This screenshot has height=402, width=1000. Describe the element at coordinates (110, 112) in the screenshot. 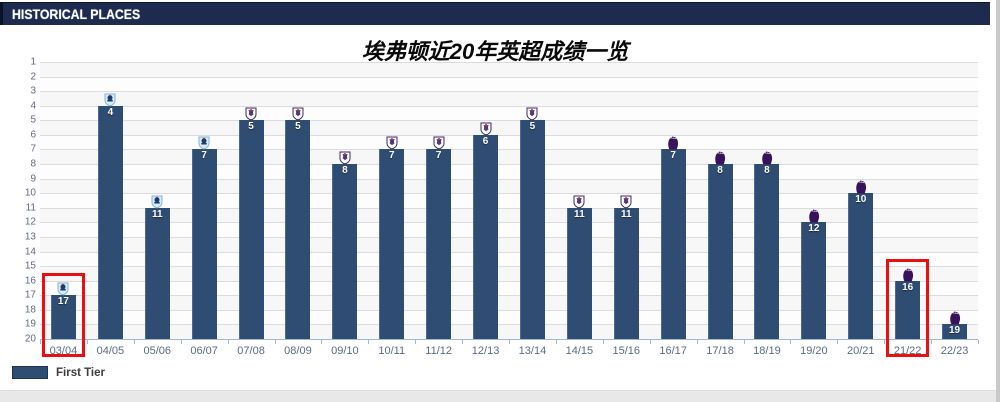

I see `bar-value-label: 4` at that location.